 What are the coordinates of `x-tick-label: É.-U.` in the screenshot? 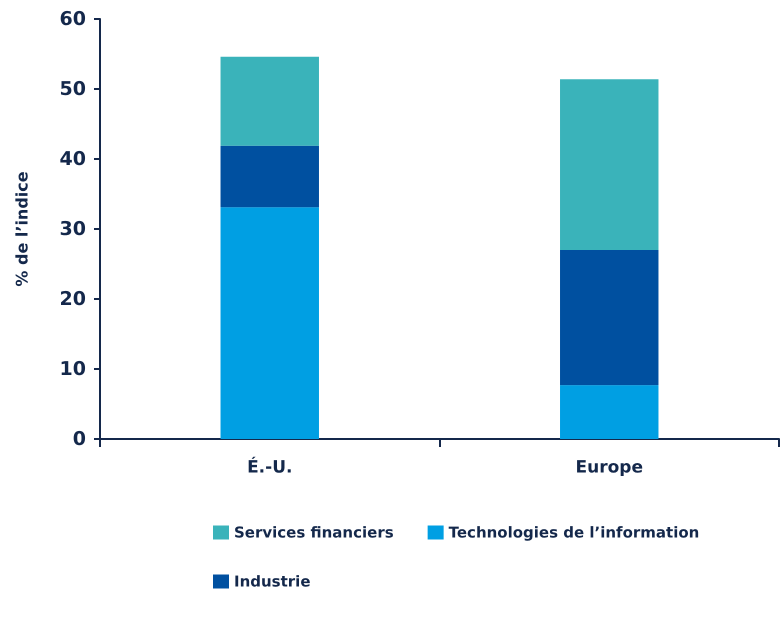 It's located at (269, 467).